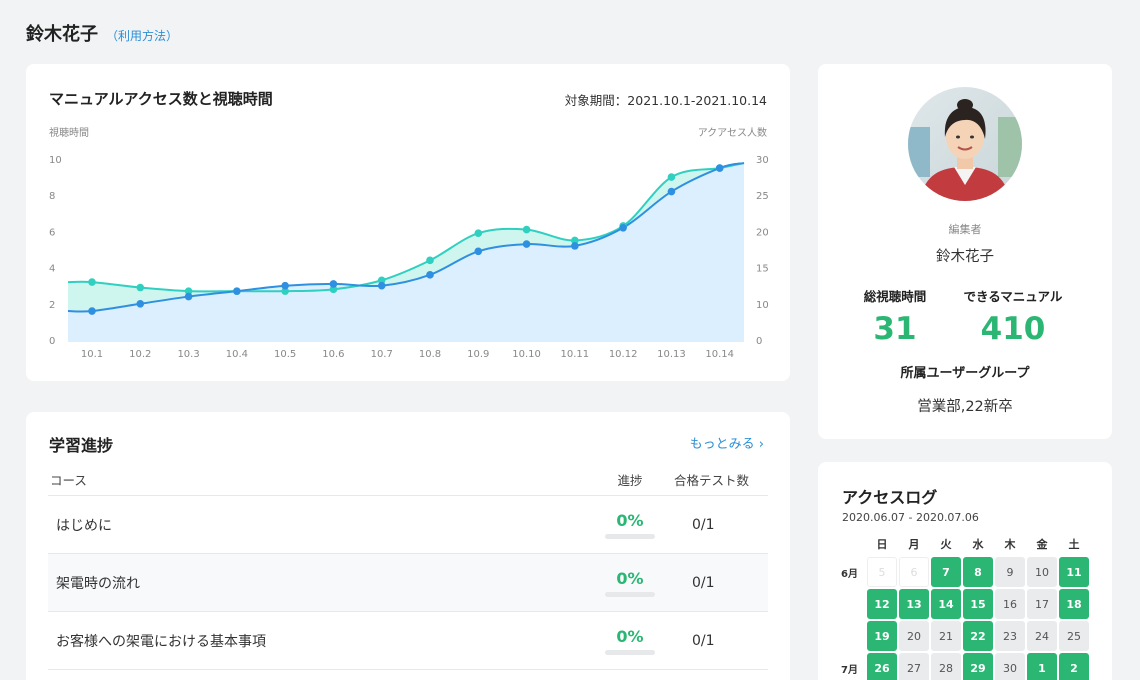  Describe the element at coordinates (946, 604) in the screenshot. I see `calendar-day: 14` at that location.